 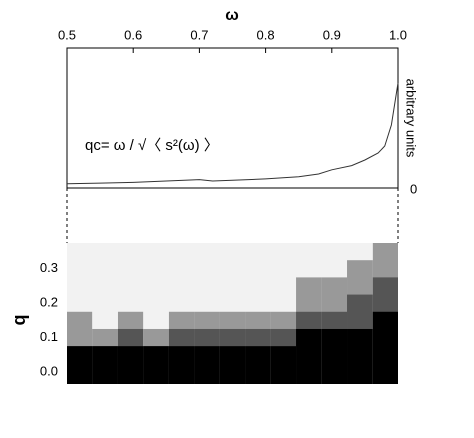 I want to click on x-tick-label: 0.7, so click(x=199, y=34).